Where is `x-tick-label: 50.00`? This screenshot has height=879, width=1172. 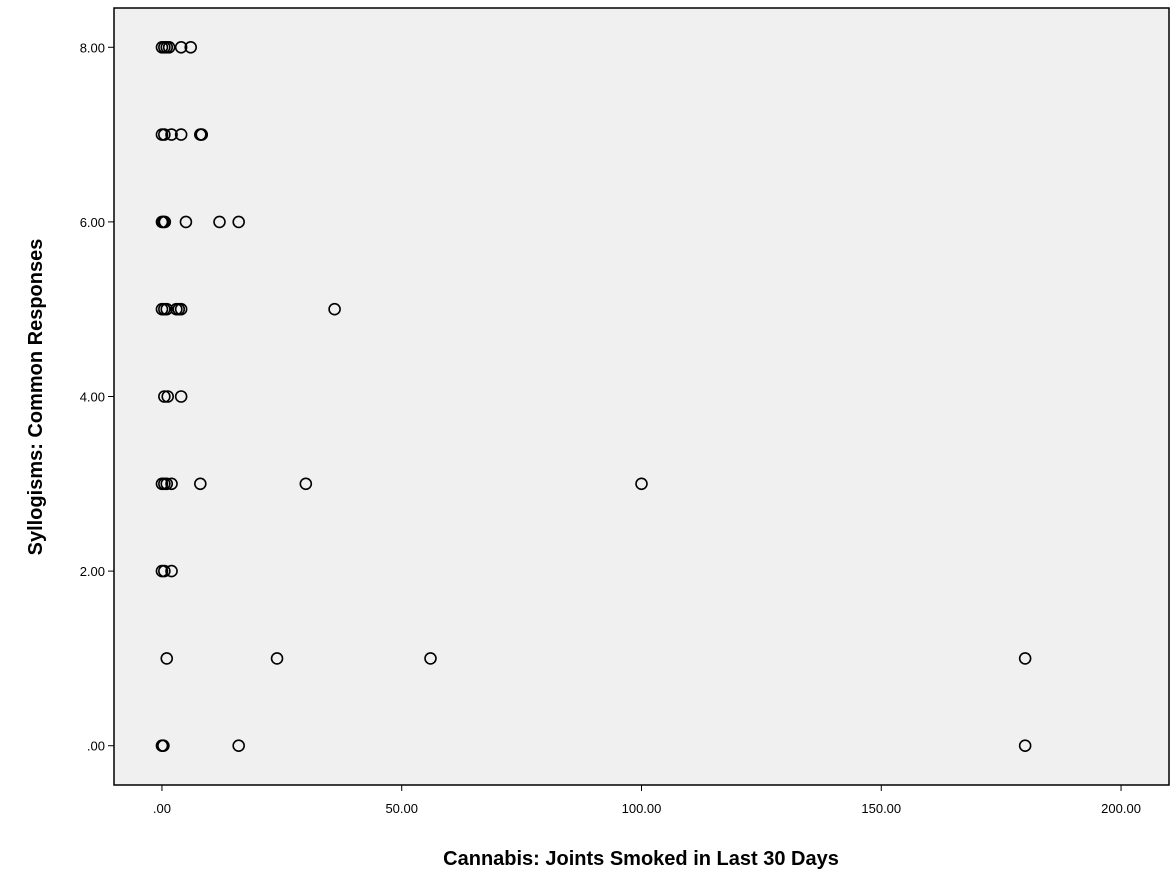
x-tick-label: 50.00 is located at coordinates (401, 808).